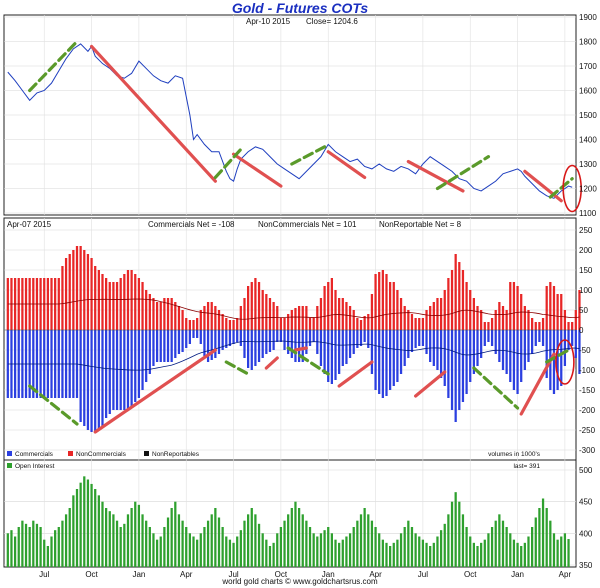 This screenshot has height=588, width=600. I want to click on cot-y-tick-label: -300, so click(587, 450).